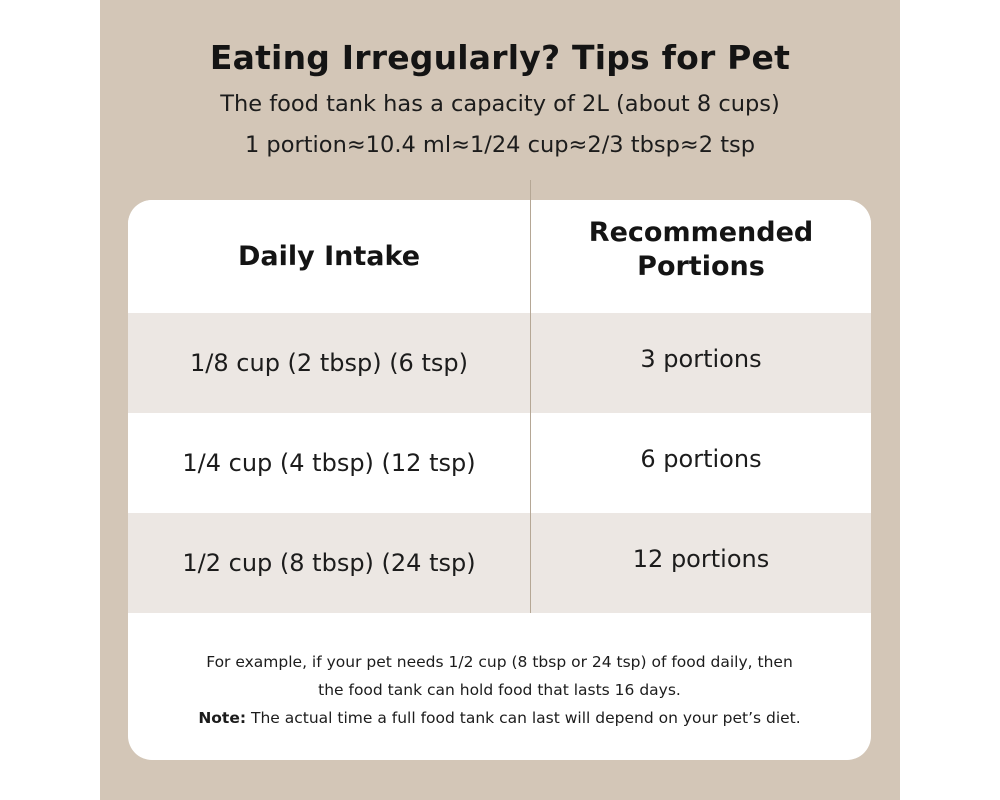 Image resolution: width=1000 pixels, height=800 pixels. I want to click on table-row: 1/8 cup (2 tbsp) (6 tsp) 3 portions, so click(499, 363).